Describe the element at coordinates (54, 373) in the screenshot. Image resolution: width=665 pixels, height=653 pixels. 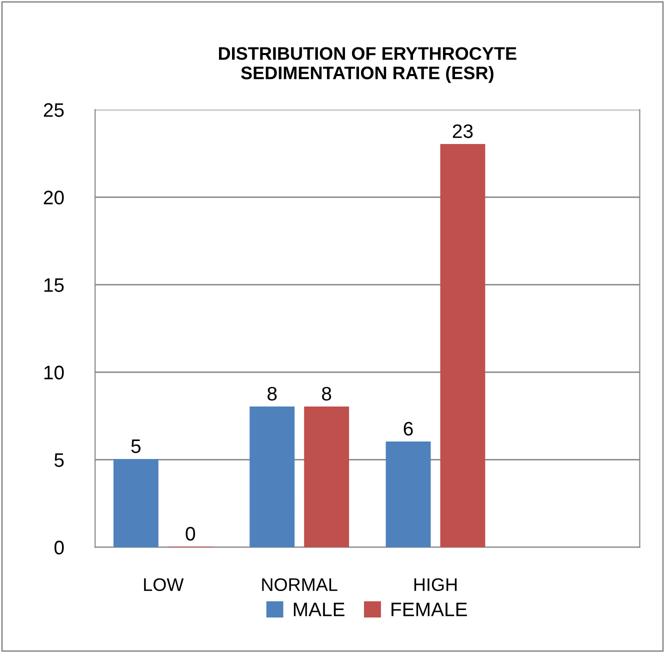
I see `y-tick-label: 10` at that location.